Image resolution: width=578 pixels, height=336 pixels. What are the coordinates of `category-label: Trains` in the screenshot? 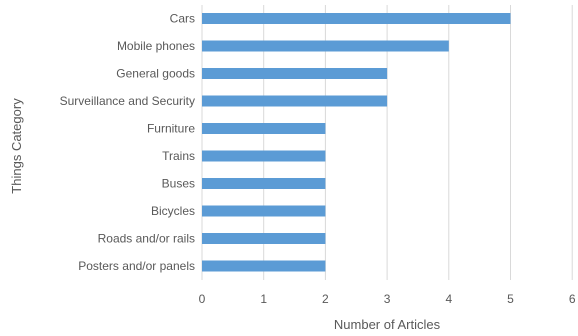 It's located at (178, 156).